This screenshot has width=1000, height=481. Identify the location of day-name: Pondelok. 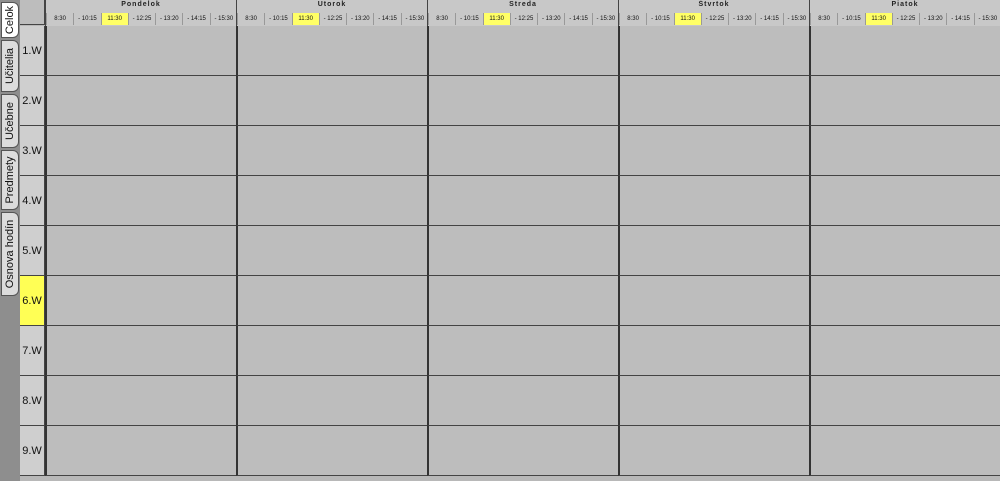
(141, 4).